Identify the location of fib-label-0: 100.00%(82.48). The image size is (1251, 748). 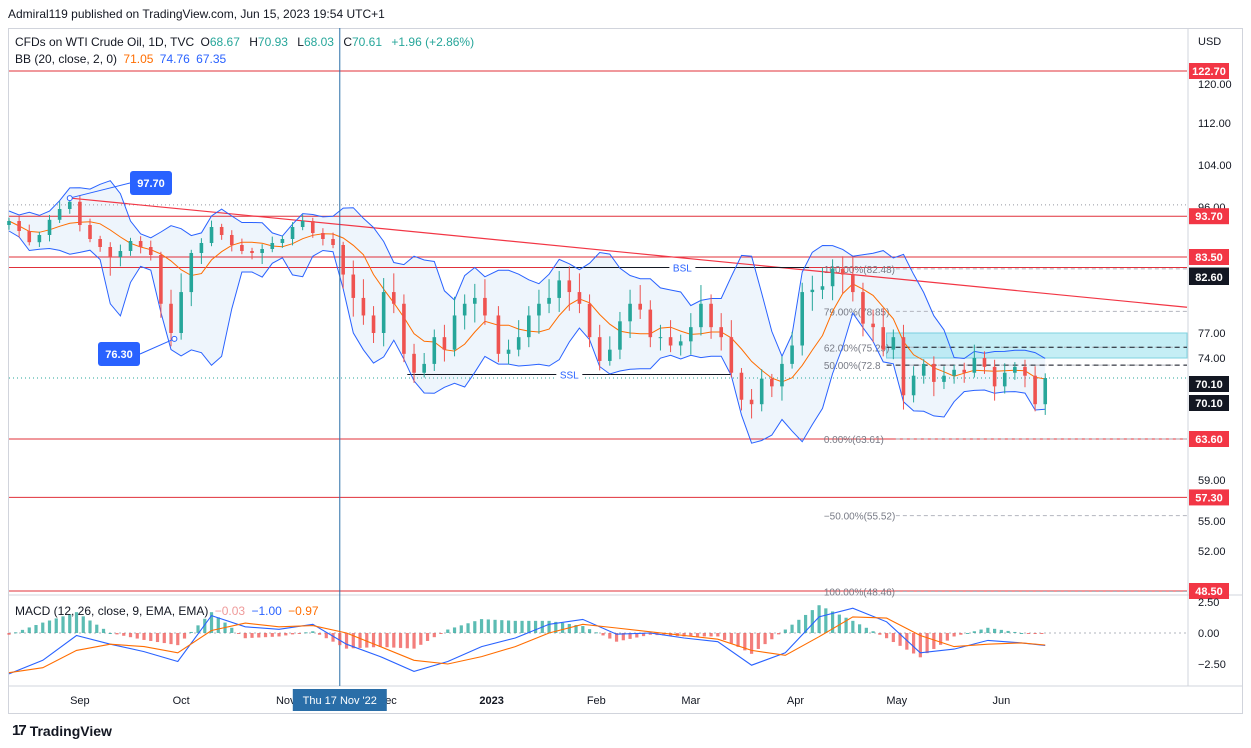
(859, 270).